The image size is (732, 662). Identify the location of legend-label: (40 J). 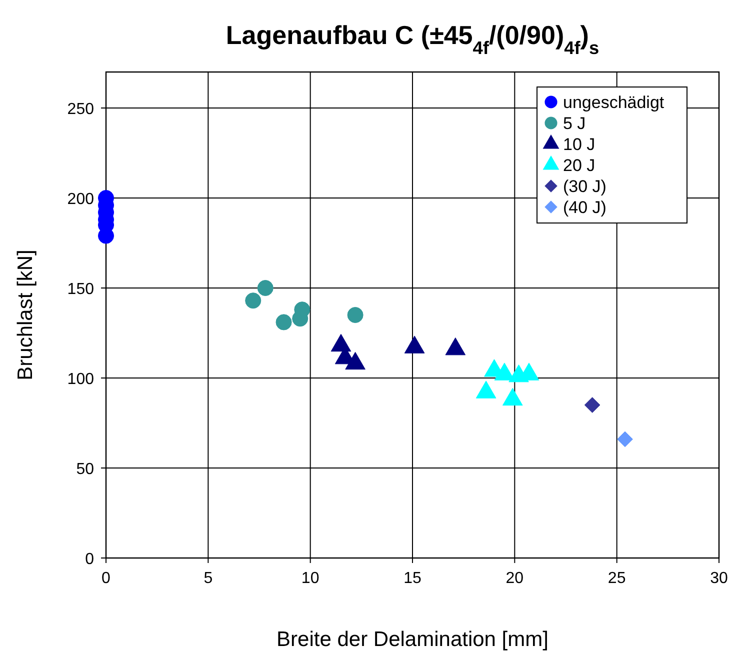
(584, 207).